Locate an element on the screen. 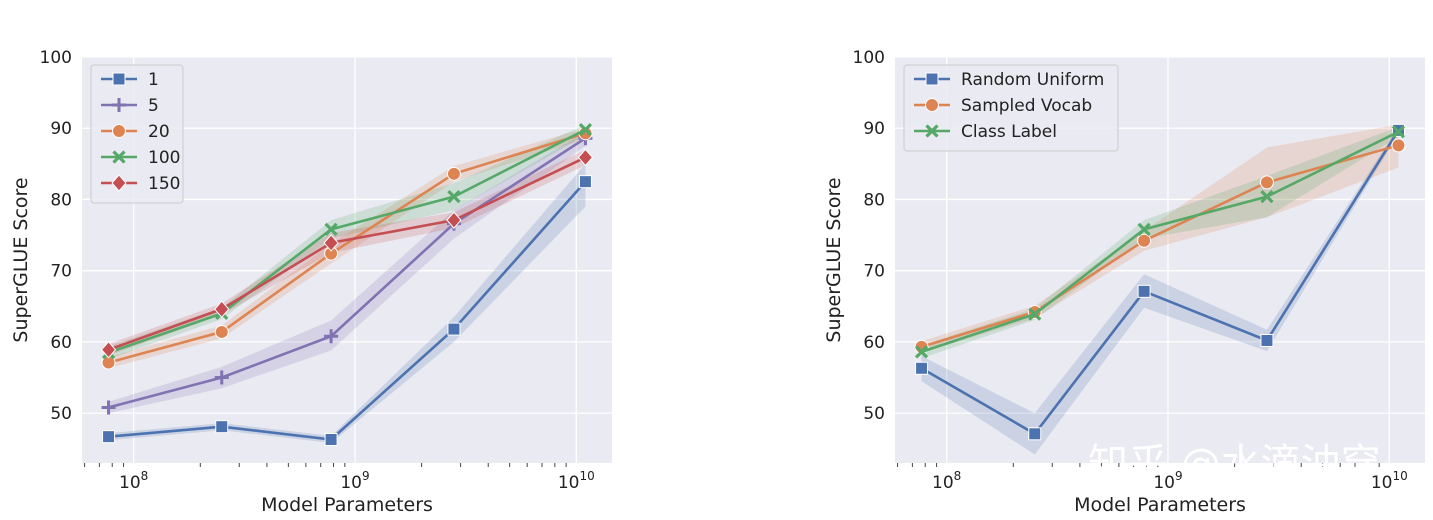 The width and height of the screenshot is (1433, 520). legend-label-class-label: Class Label is located at coordinates (1009, 132).